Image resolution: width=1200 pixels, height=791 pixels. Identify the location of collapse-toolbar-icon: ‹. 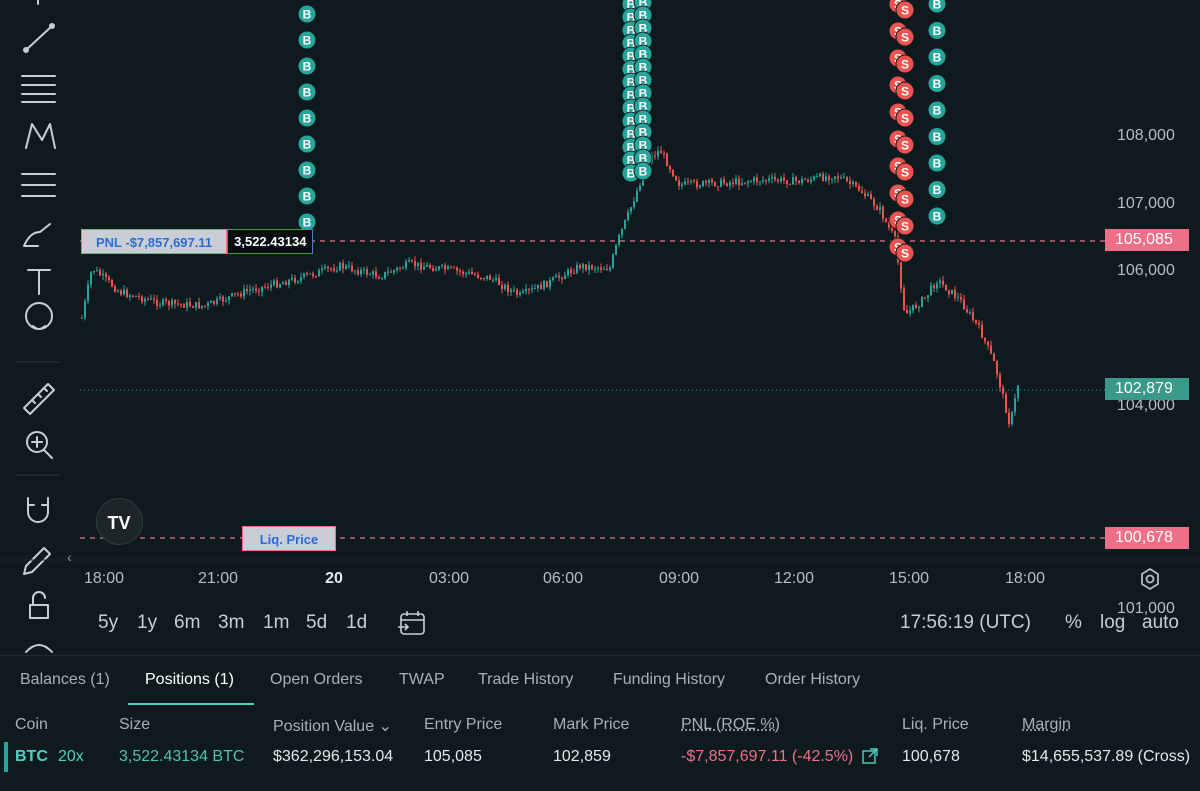
(69, 557).